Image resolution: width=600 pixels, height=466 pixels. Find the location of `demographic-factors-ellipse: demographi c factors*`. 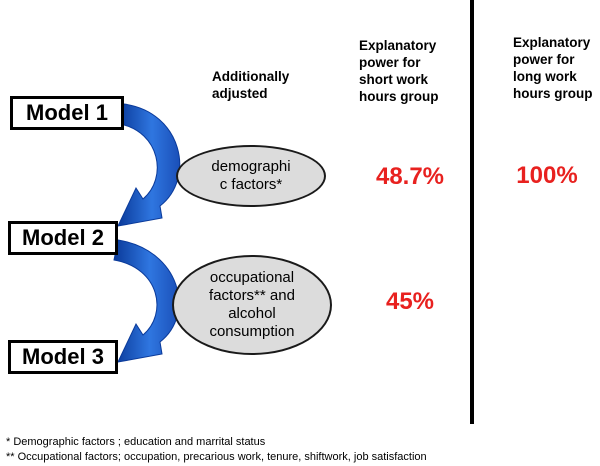

demographic-factors-ellipse: demographi c factors* is located at coordinates (251, 176).